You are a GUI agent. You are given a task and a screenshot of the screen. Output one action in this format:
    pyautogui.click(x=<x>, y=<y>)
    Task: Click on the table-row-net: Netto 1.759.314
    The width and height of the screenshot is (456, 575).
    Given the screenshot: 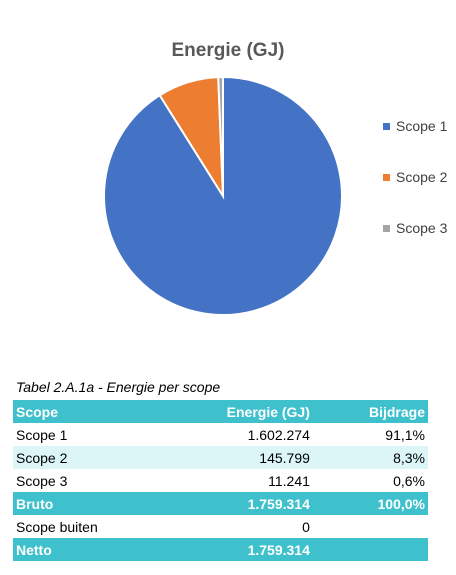 What is the action you would take?
    pyautogui.click(x=220, y=549)
    